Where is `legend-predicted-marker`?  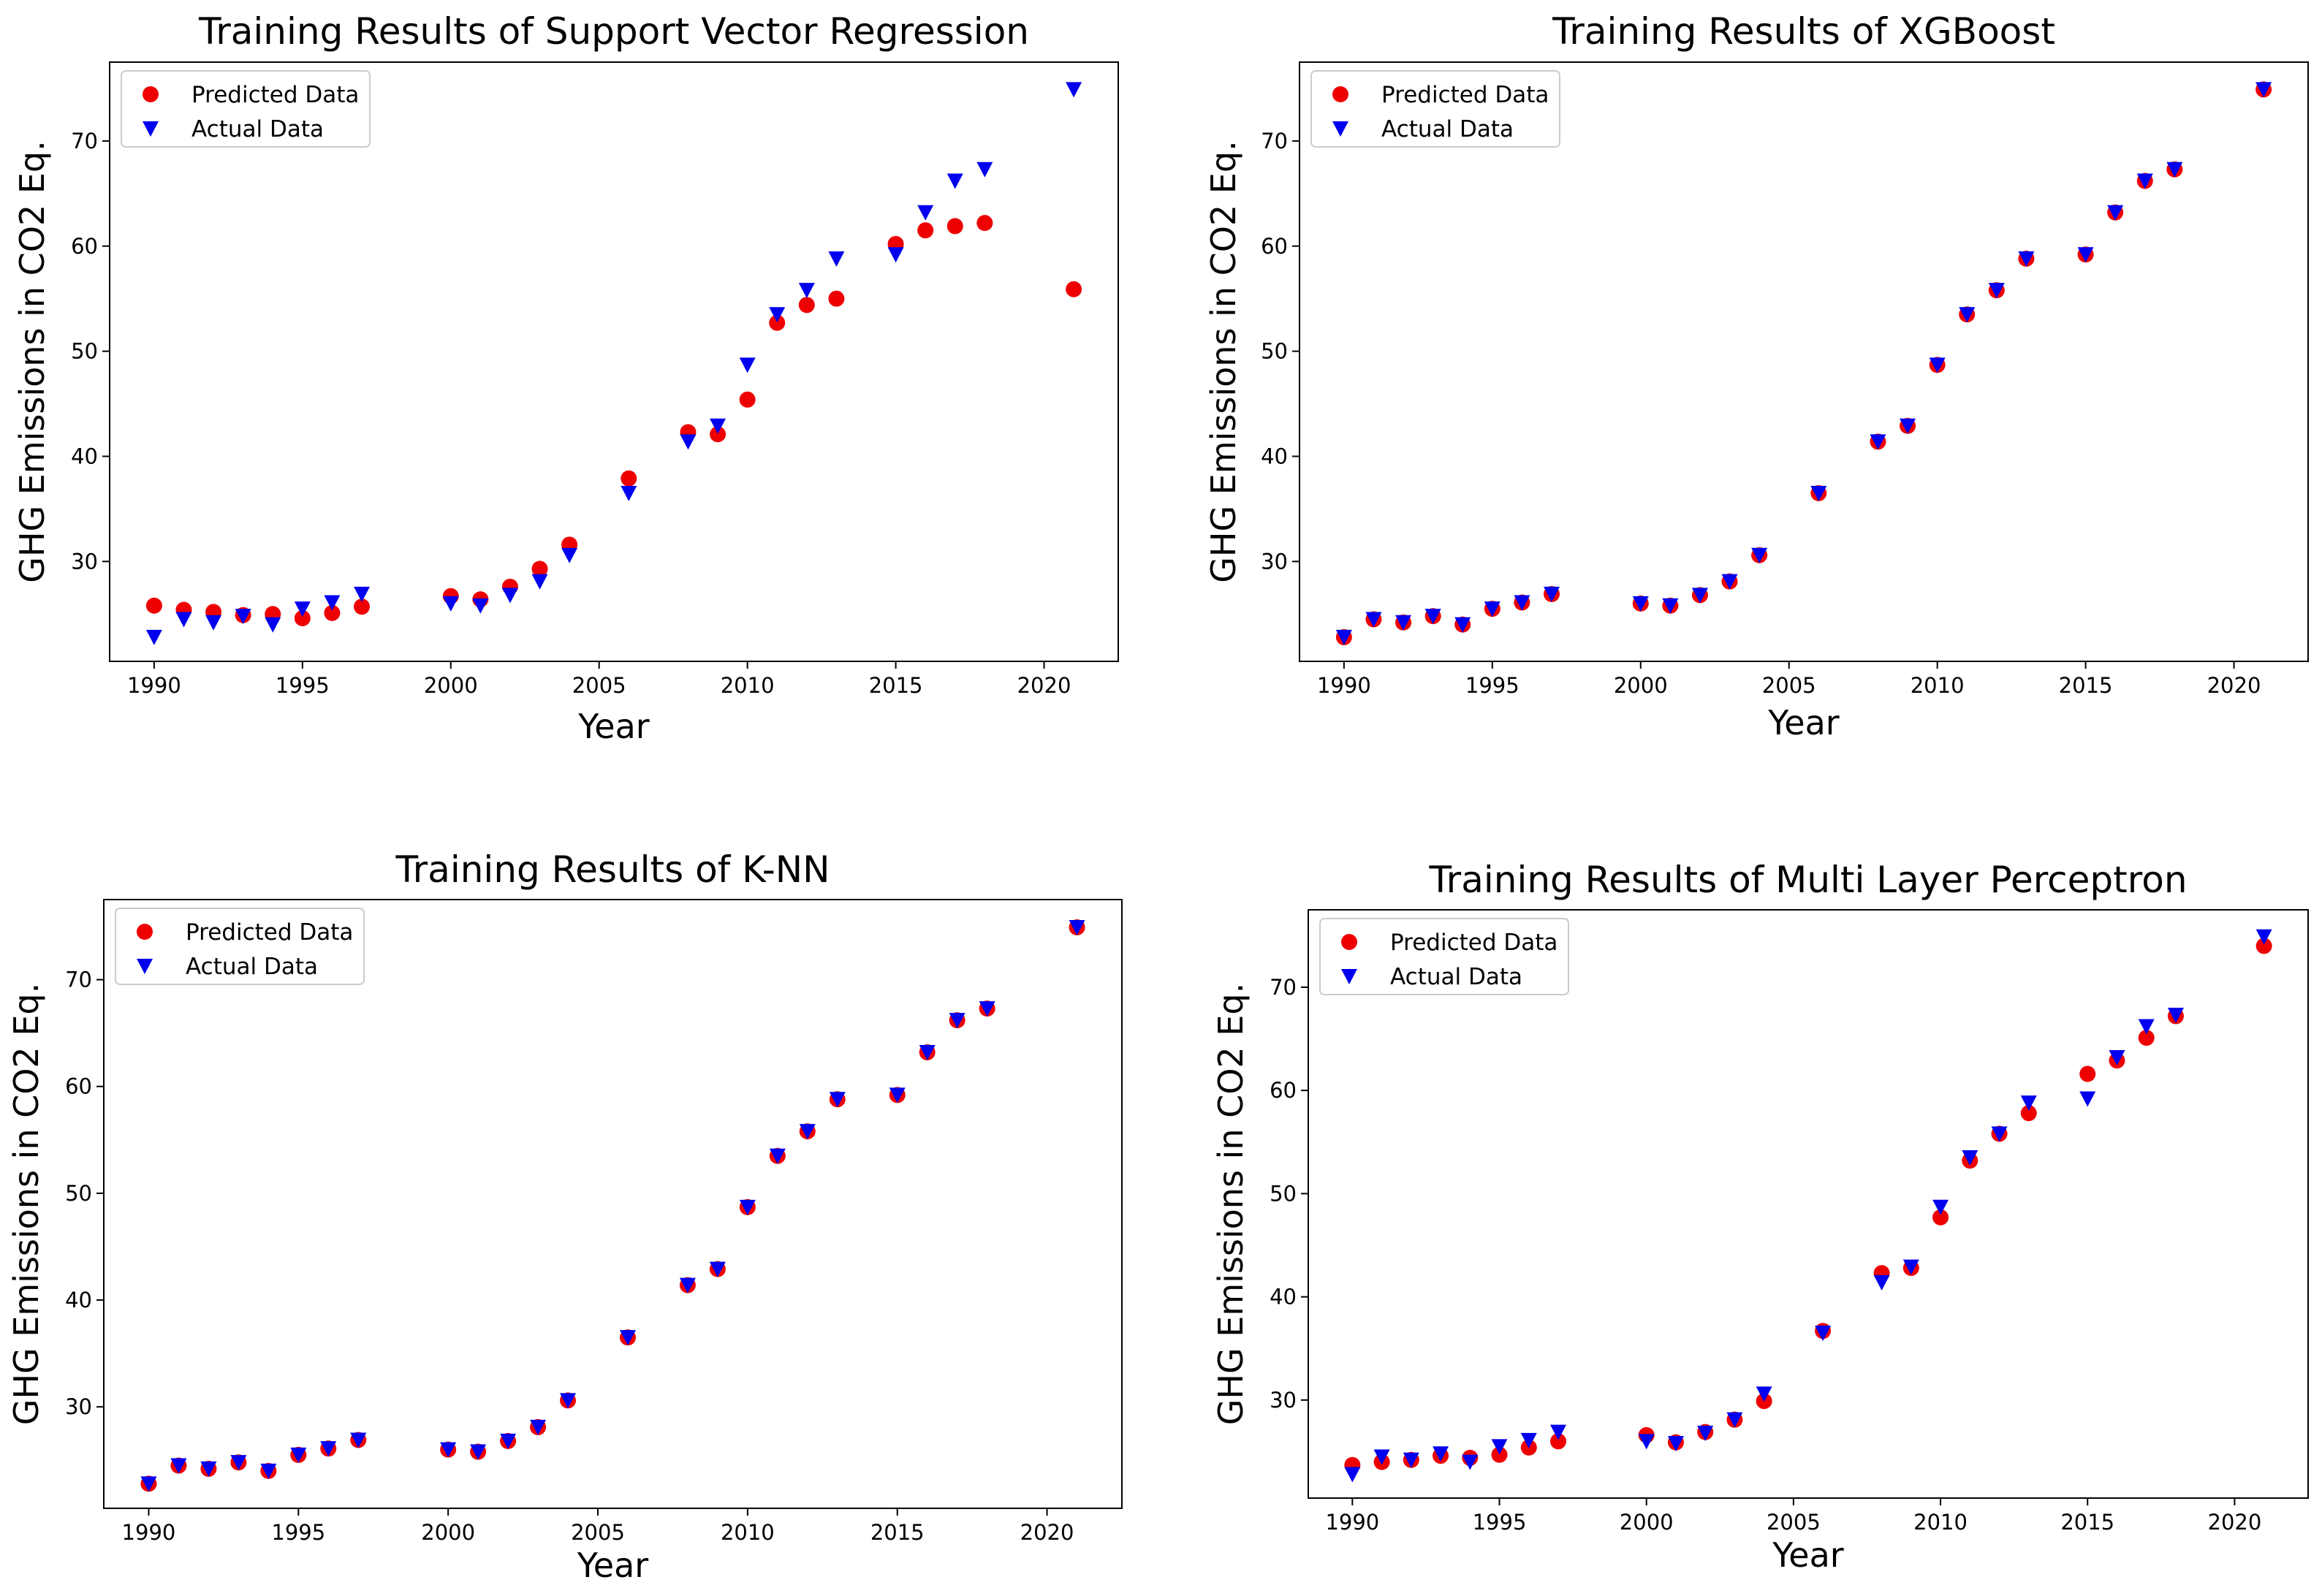
legend-predicted-marker is located at coordinates (1349, 942).